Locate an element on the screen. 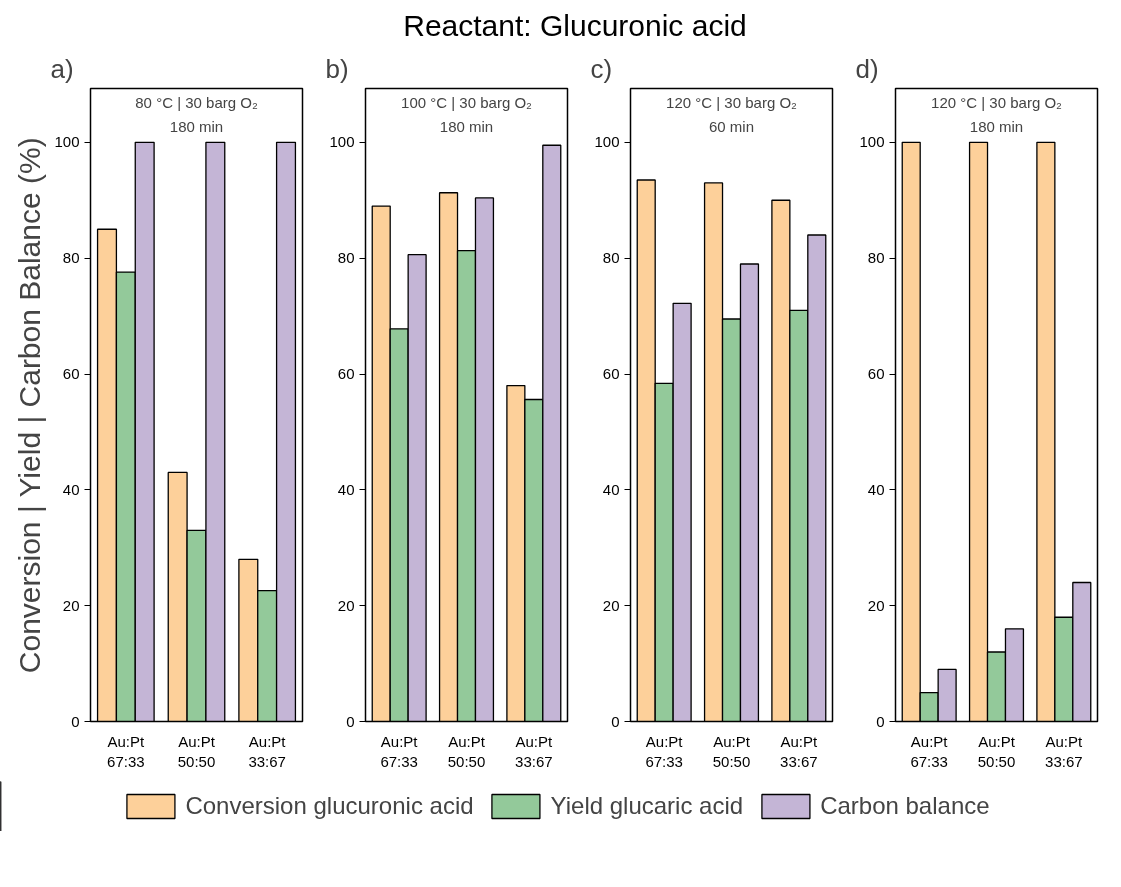  text: c) is located at coordinates (601, 68).